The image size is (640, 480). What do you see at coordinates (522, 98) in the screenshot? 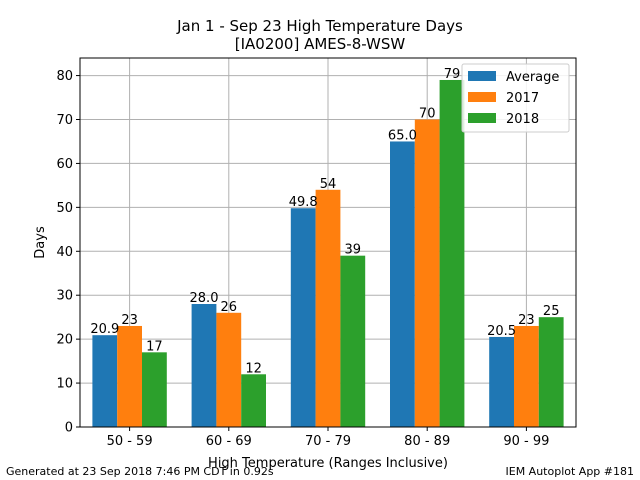
I see `legend-entry: 2017` at bounding box center [522, 98].